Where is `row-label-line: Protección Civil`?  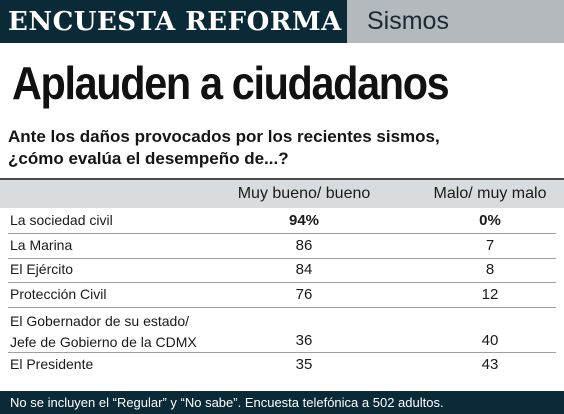
row-label-line: Protección Civil is located at coordinates (58, 294).